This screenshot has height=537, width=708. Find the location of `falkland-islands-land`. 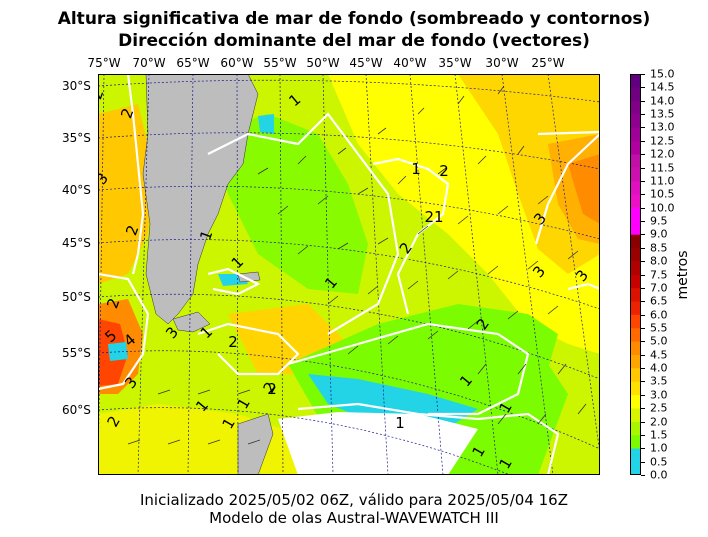

falkland-islands-land is located at coordinates (249, 277).